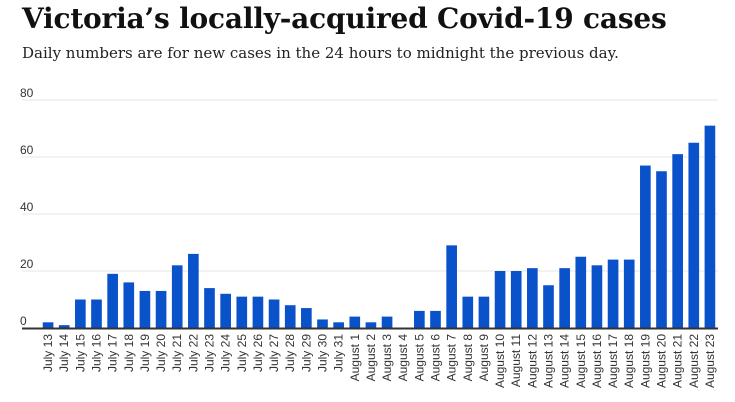 The height and width of the screenshot is (402, 735). What do you see at coordinates (48, 353) in the screenshot?
I see `x-tick-label: July 13` at bounding box center [48, 353].